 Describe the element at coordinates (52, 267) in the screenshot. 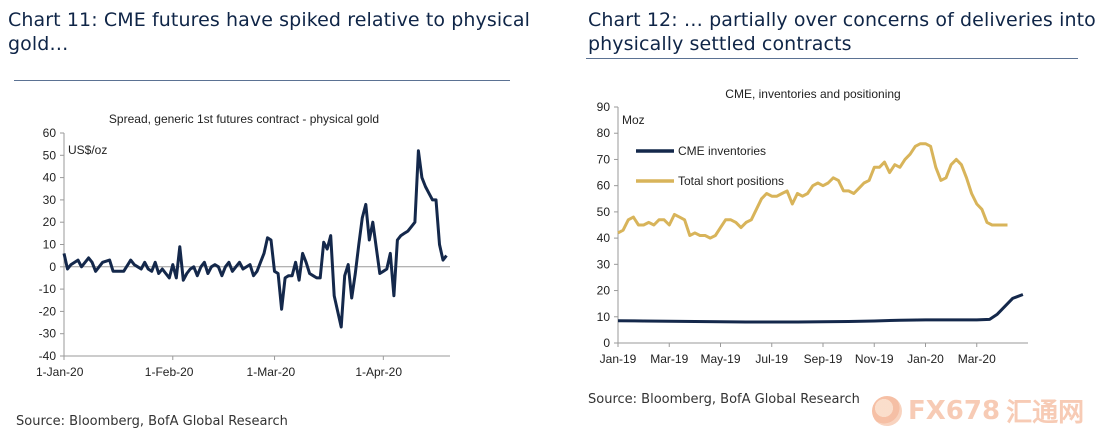

I see `spread-y-tick-label: 0` at that location.